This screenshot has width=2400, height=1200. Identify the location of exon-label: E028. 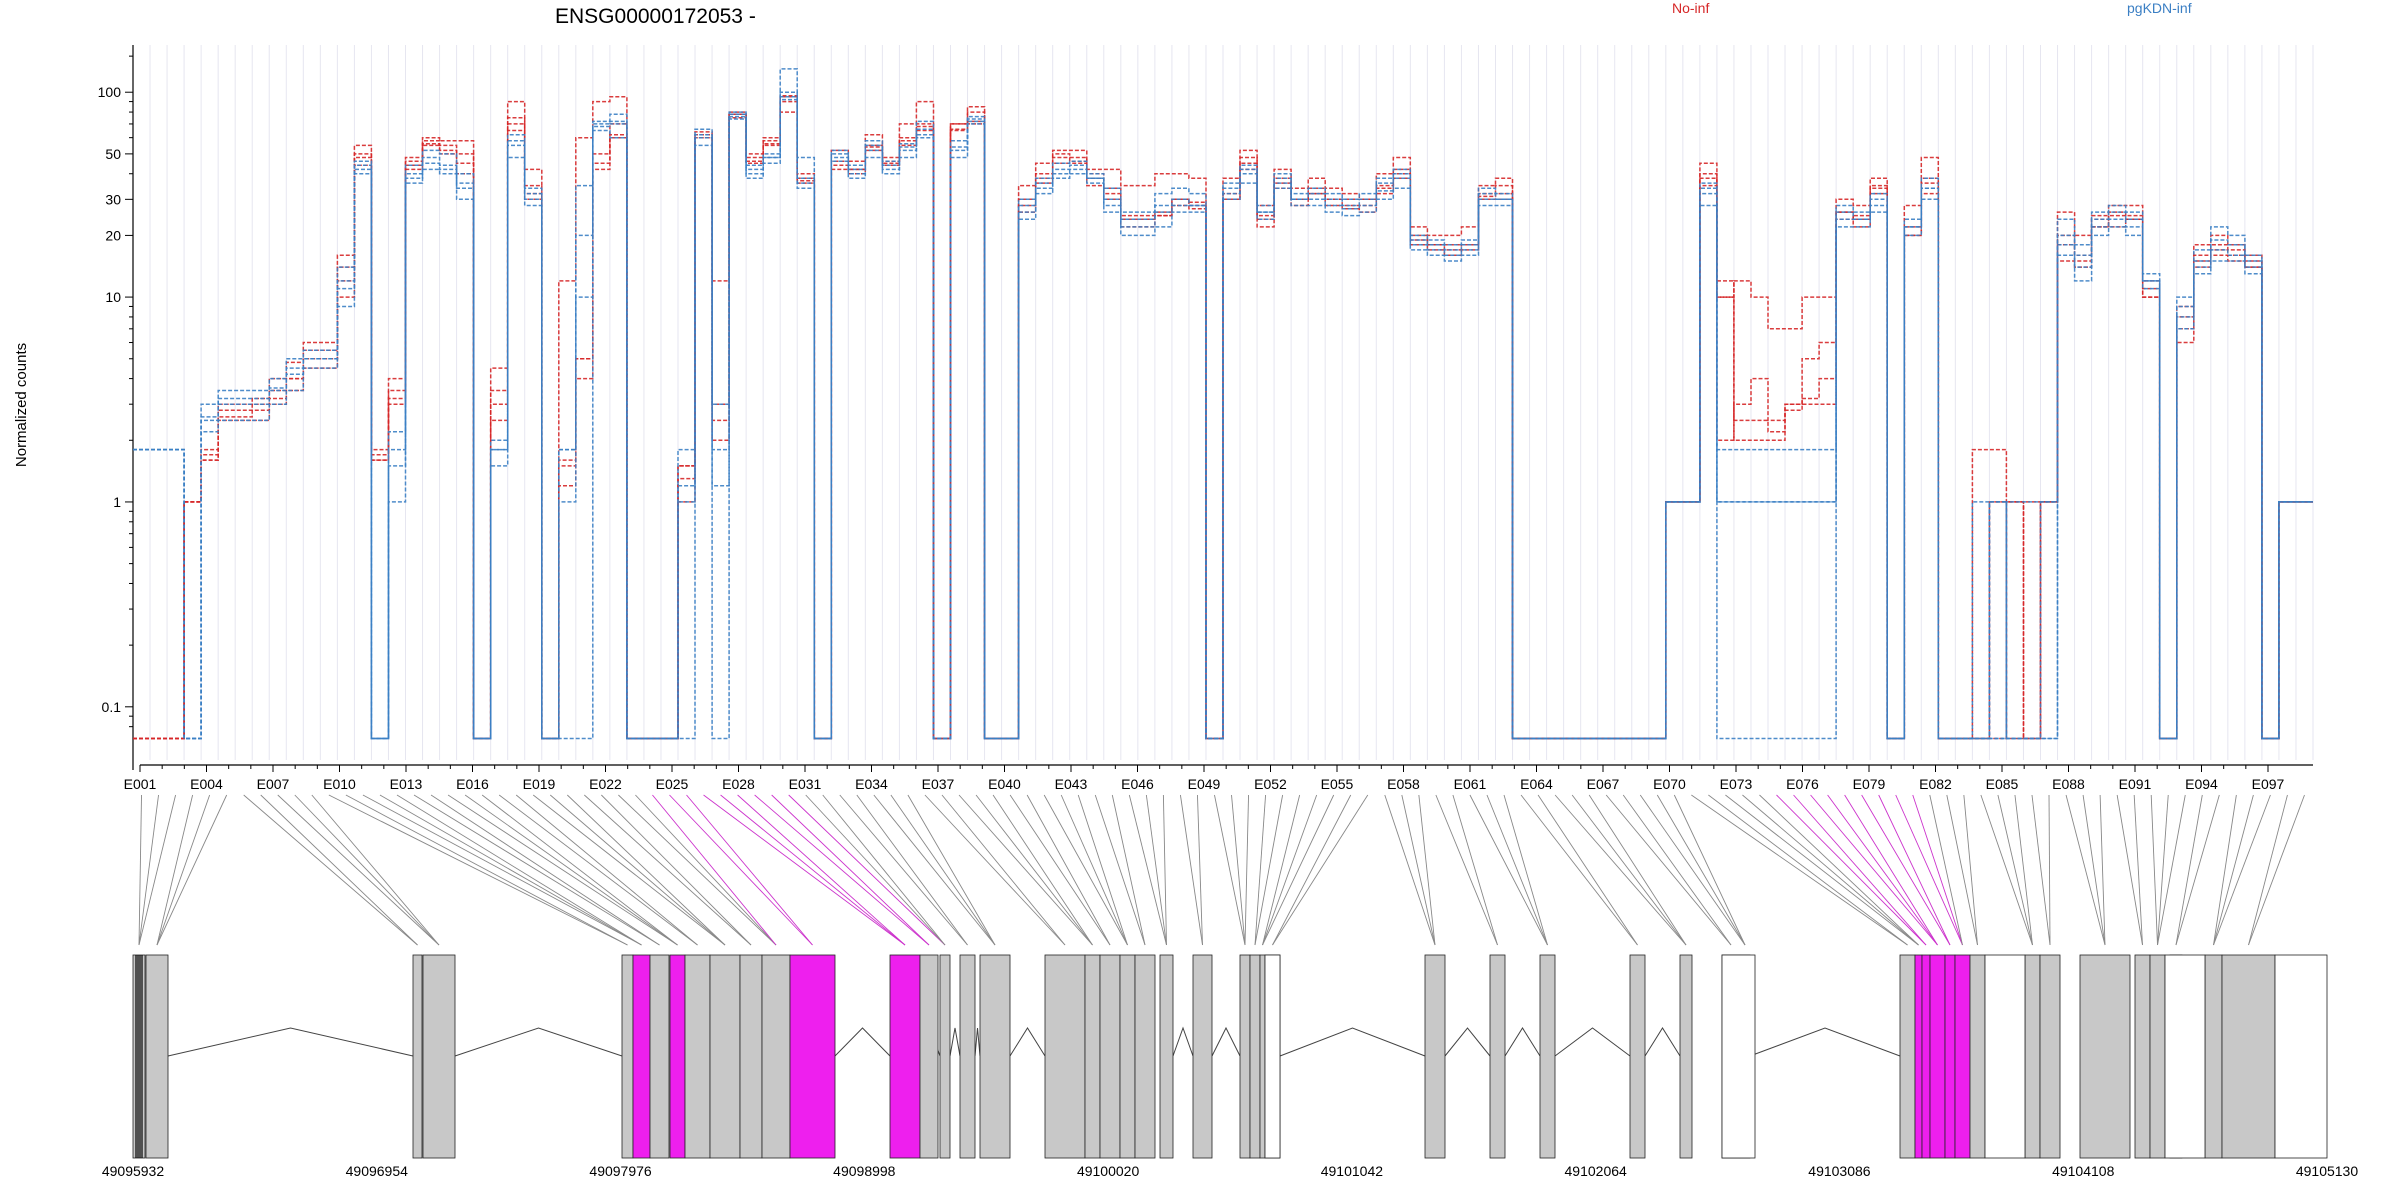
(738, 784).